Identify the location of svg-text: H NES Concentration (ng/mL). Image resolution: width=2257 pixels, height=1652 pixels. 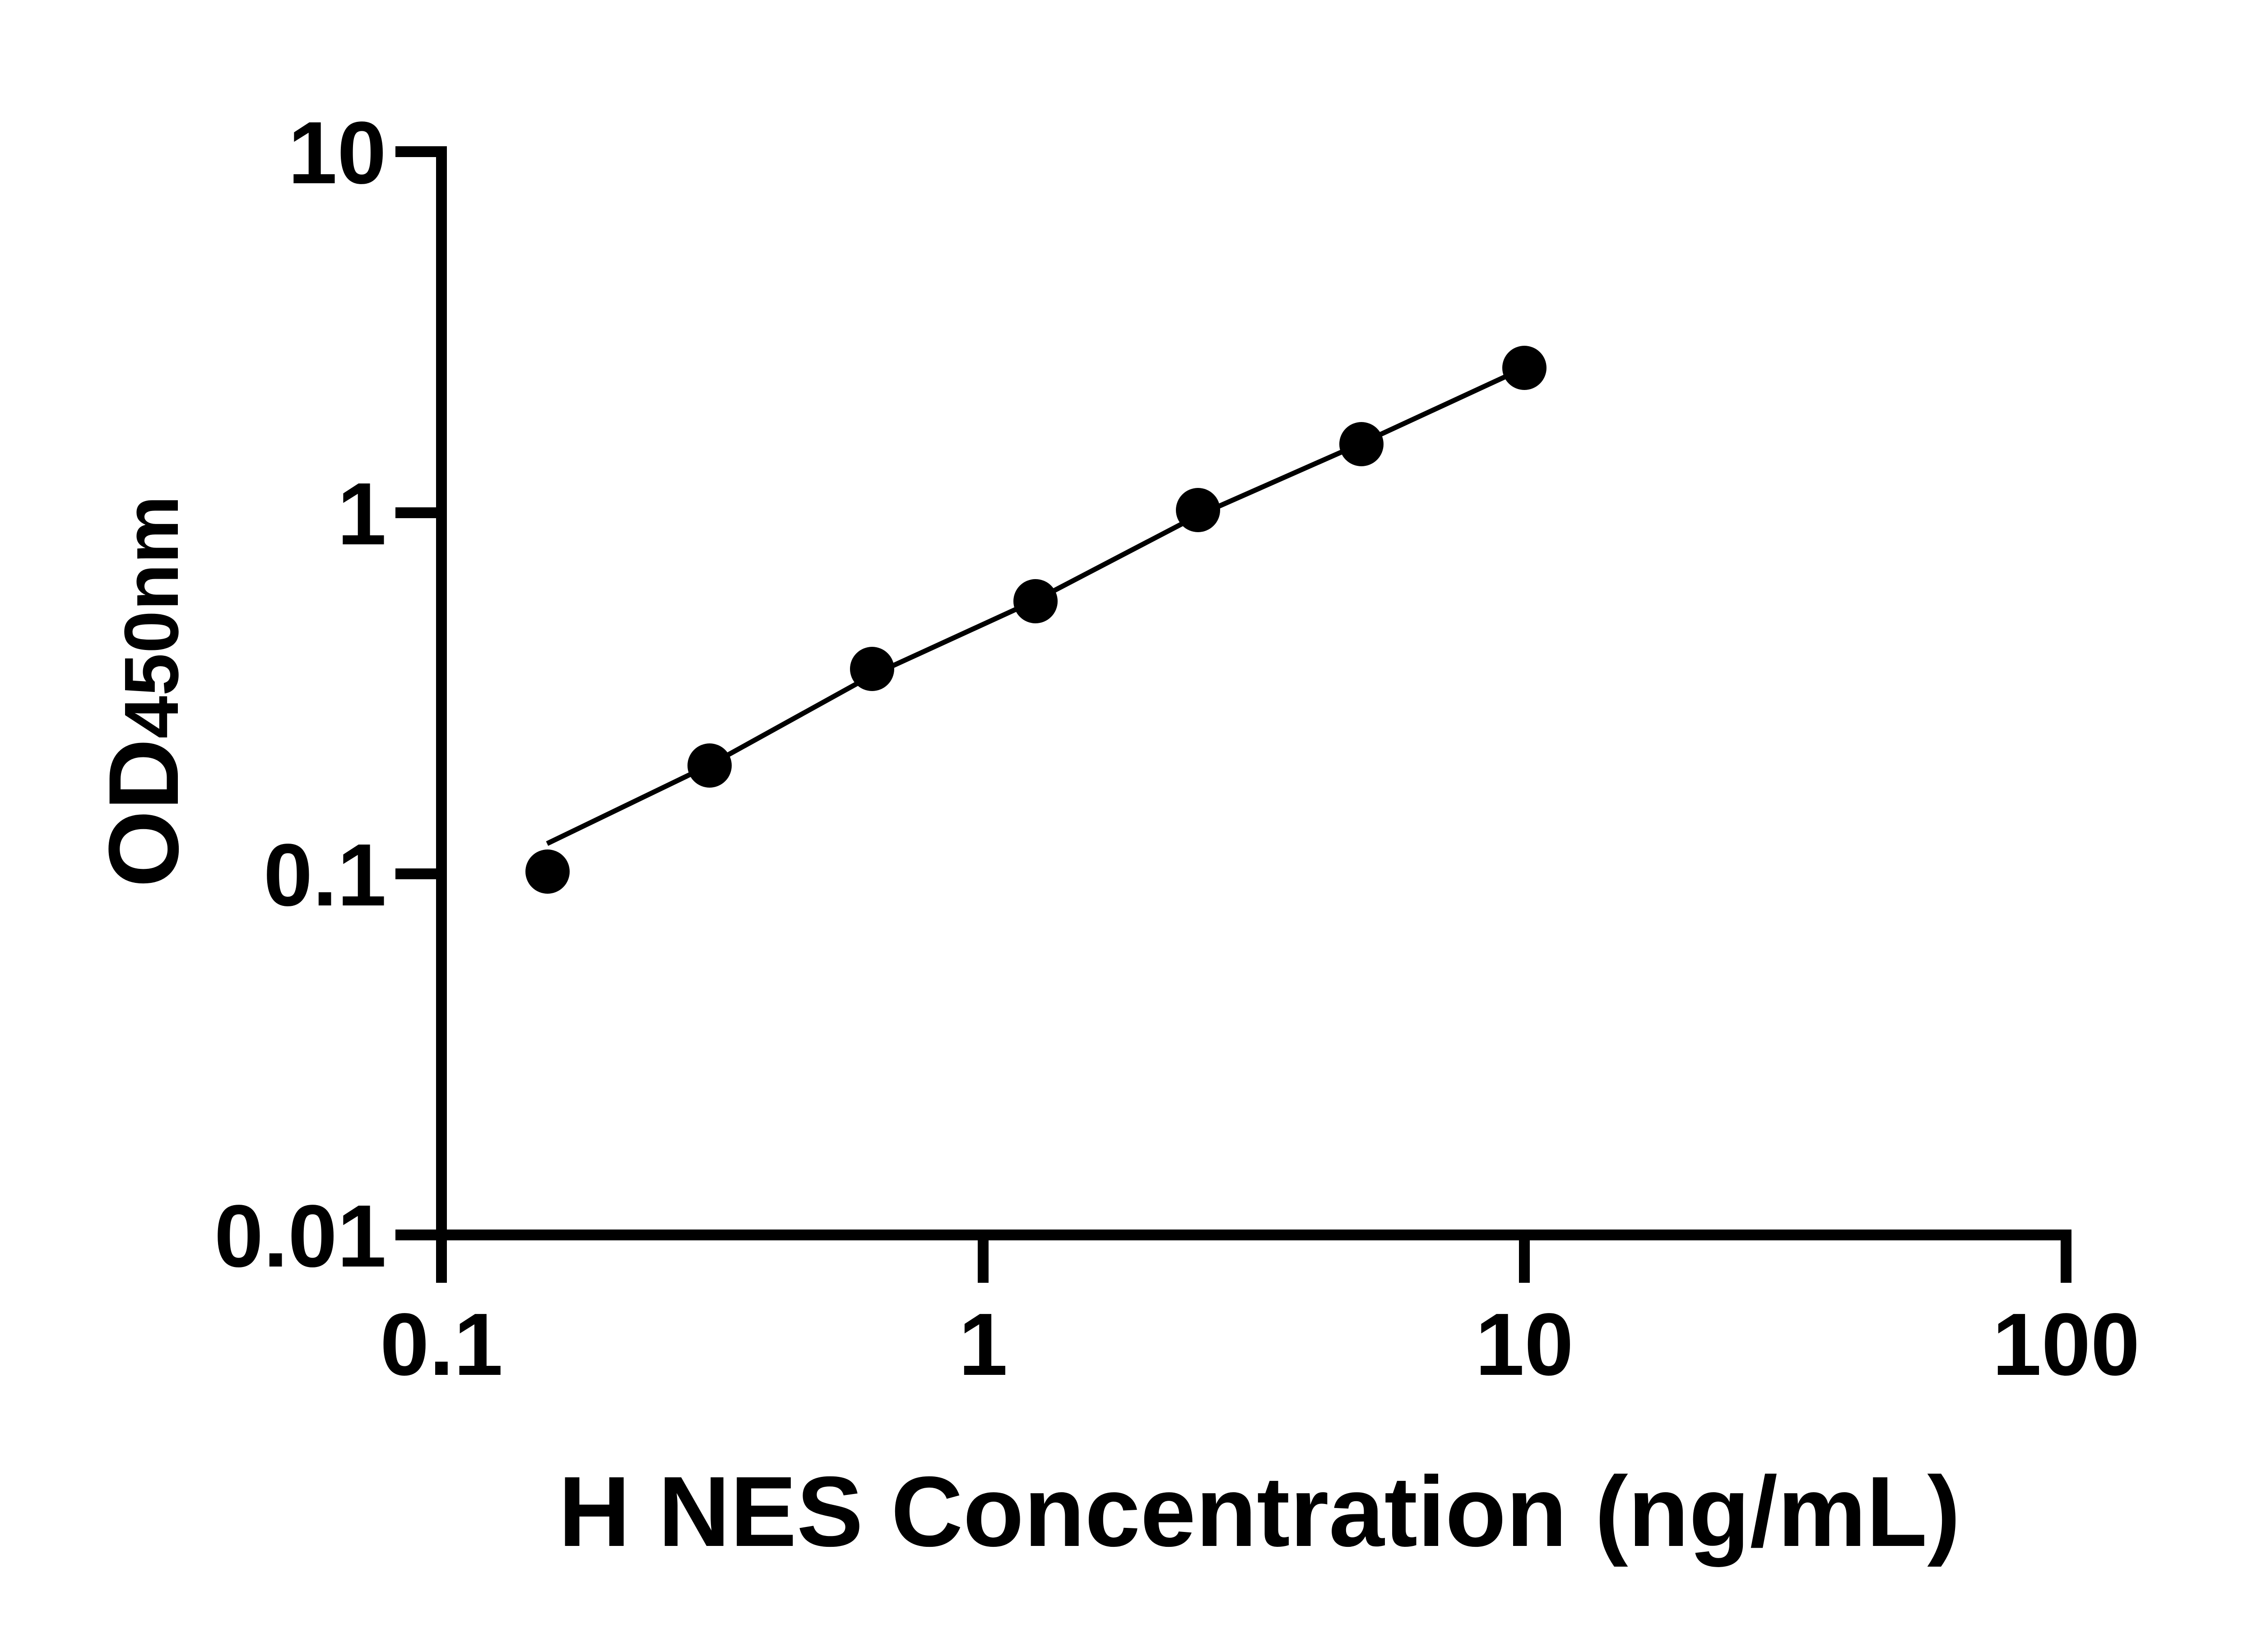
(1259, 1511).